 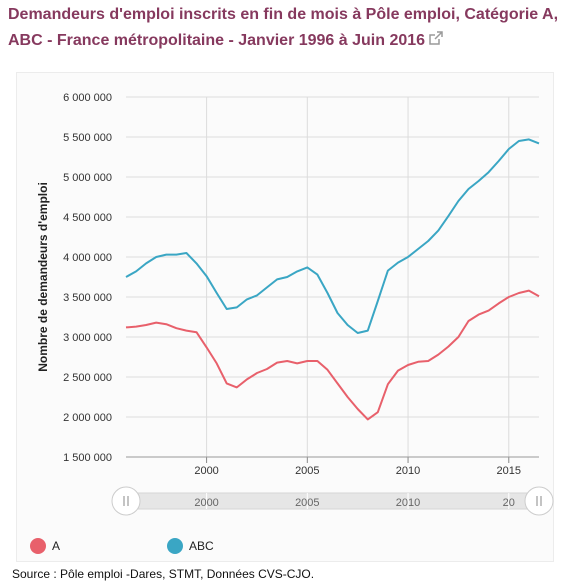 What do you see at coordinates (87, 138) in the screenshot?
I see `y-tick-label: 5 500 000` at bounding box center [87, 138].